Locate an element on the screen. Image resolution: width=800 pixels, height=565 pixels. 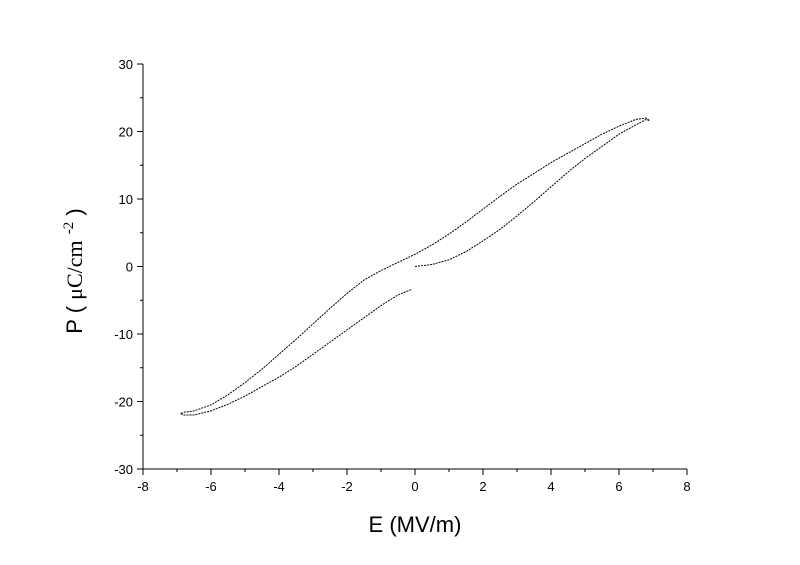
x-tick-label: -6 is located at coordinates (211, 486).